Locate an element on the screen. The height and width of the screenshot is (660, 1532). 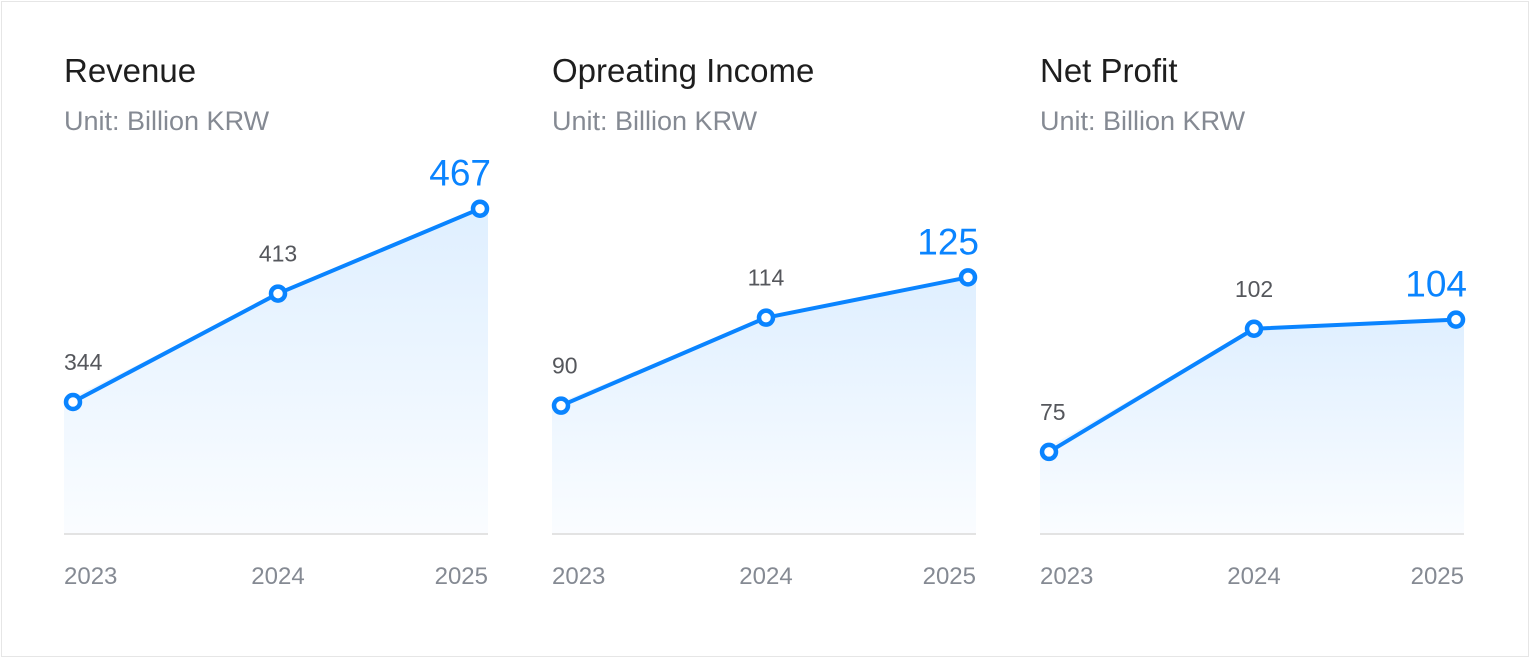
data-label: 104 is located at coordinates (1436, 284).